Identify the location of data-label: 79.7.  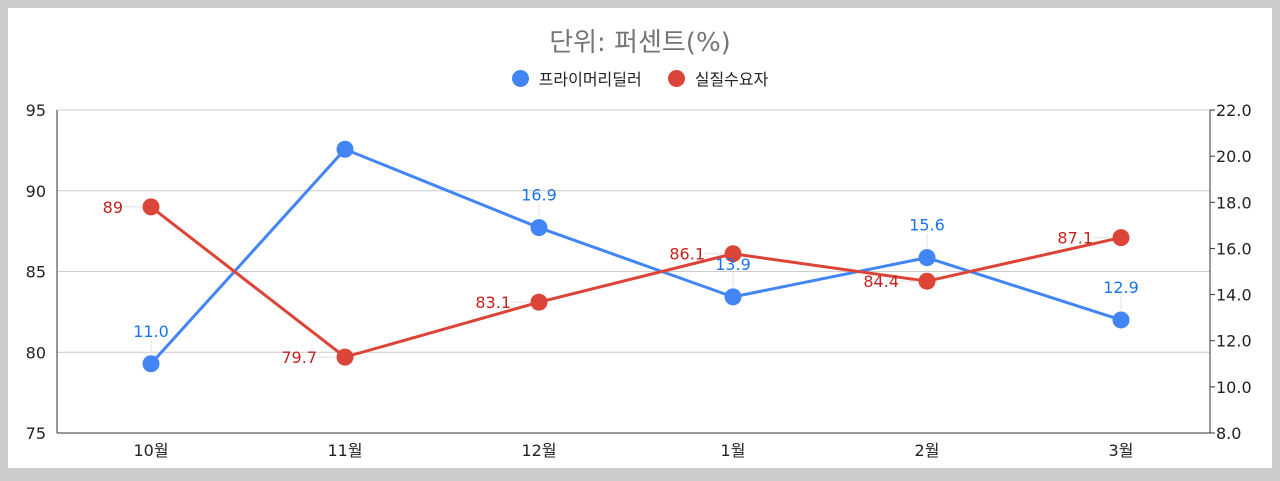
(299, 357).